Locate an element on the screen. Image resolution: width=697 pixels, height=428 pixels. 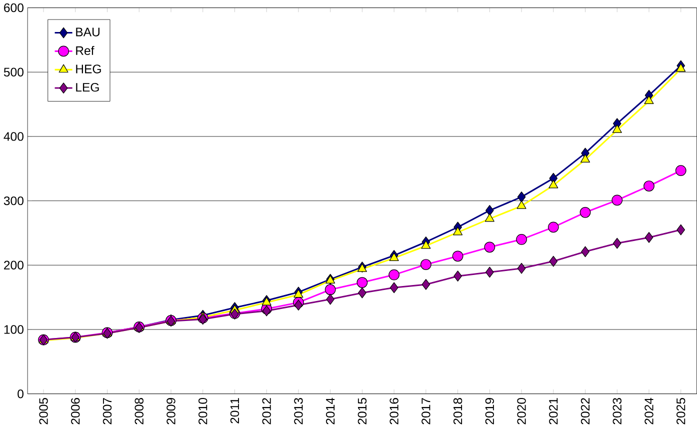
x-tick-label: 2005 is located at coordinates (43, 411).